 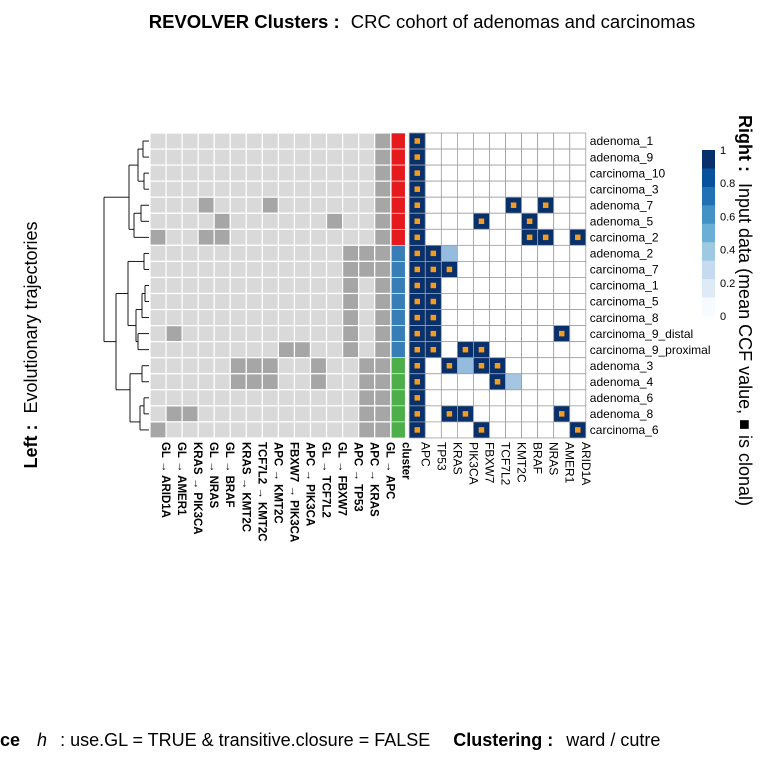 What do you see at coordinates (641, 334) in the screenshot?
I see `sample-label: carcinoma_9_distal` at bounding box center [641, 334].